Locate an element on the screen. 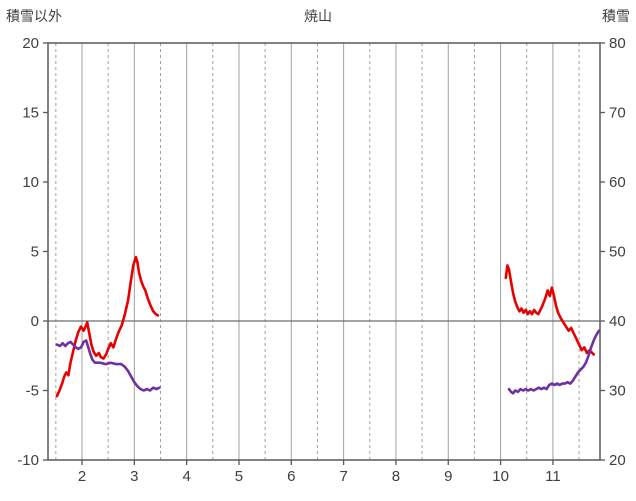 The image size is (636, 501). right-axis-tick-label: 70 is located at coordinates (617, 113).